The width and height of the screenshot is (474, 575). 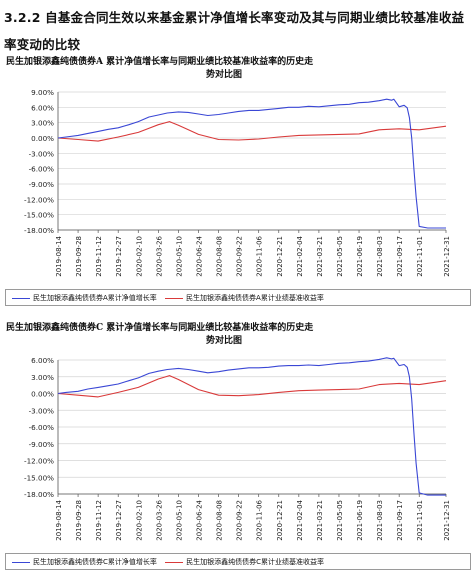 I want to click on chart-c-title-line2: 势对比图, so click(x=224, y=341).